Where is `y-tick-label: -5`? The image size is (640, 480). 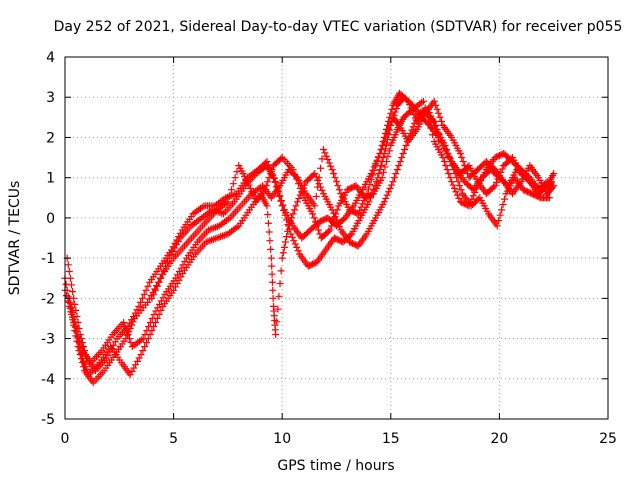 y-tick-label: -5 is located at coordinates (48, 420).